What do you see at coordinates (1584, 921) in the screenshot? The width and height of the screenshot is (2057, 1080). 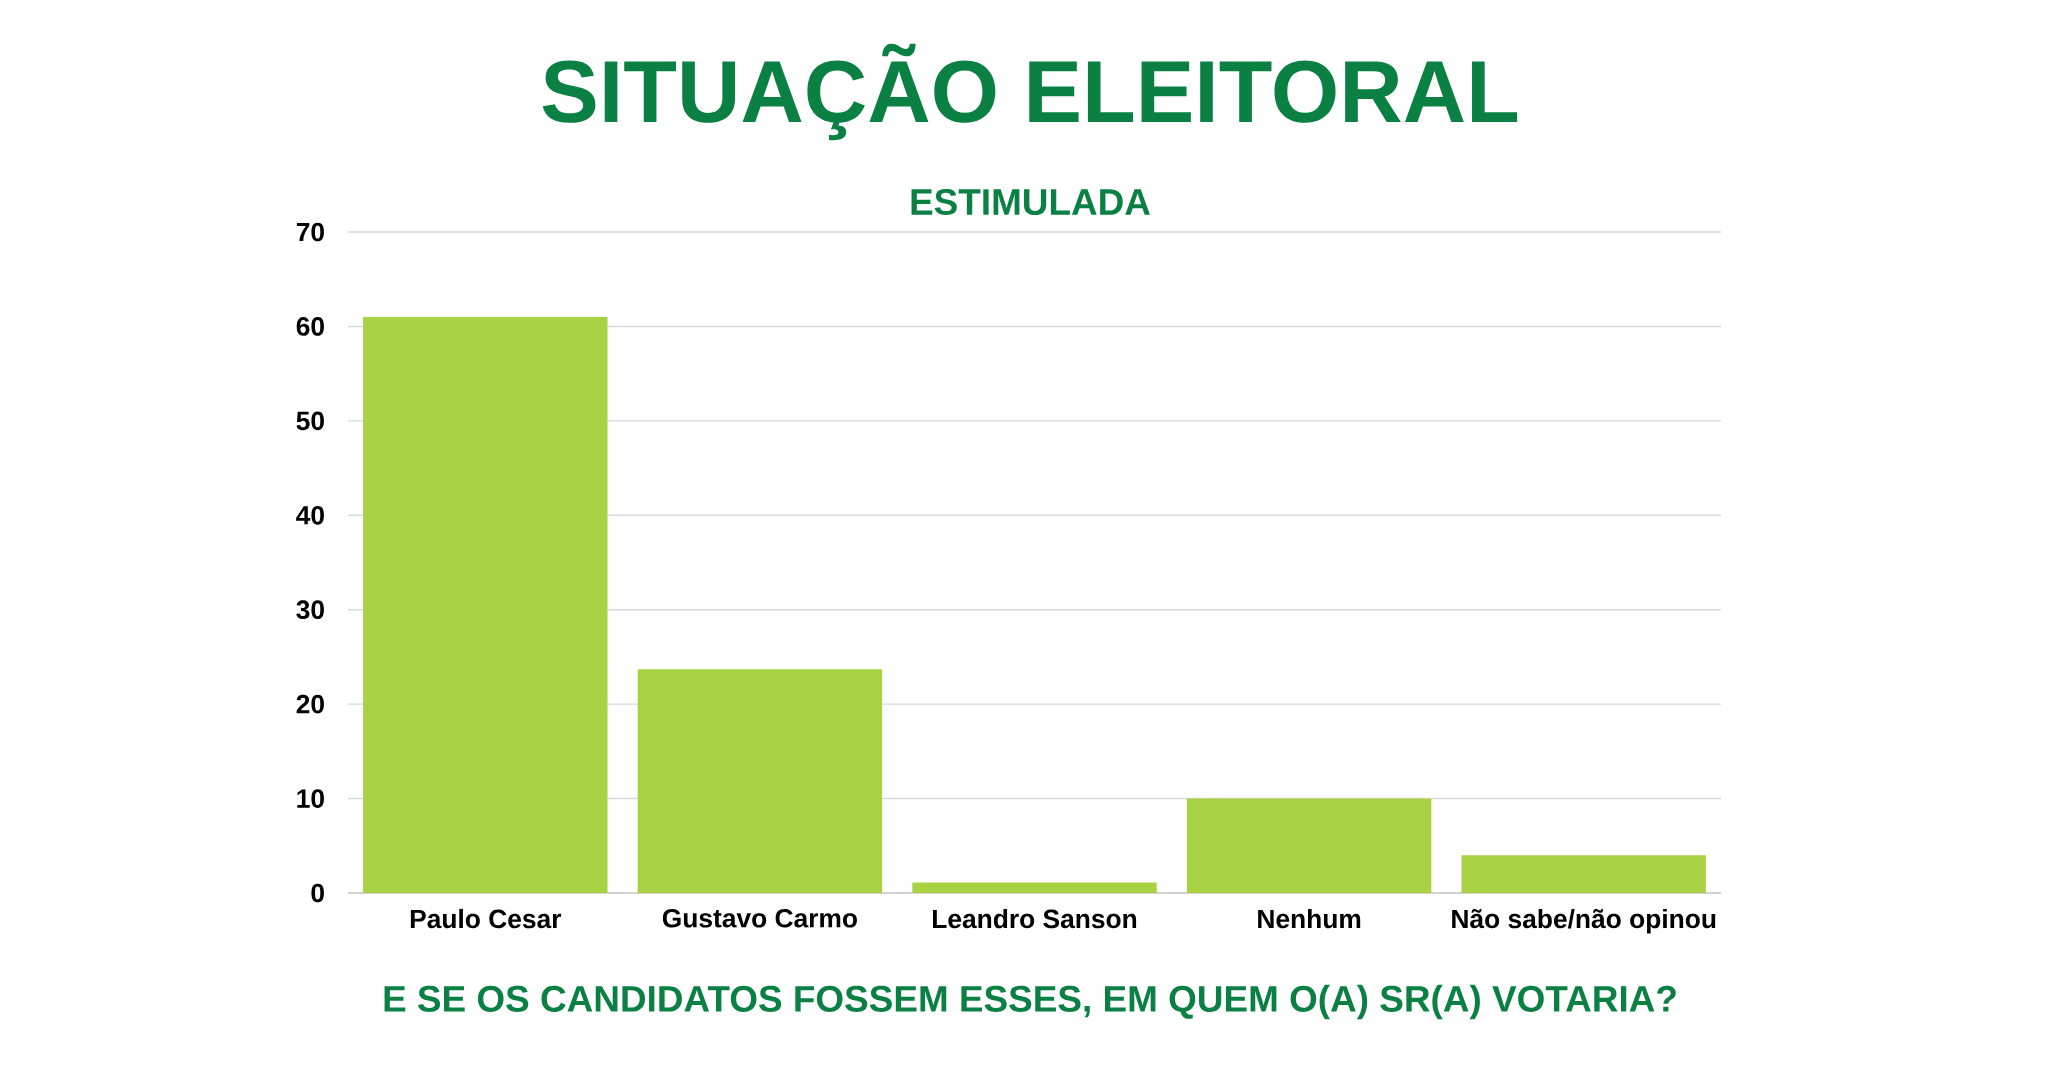 I see `x-tick-label: Não sabe/não opinou` at bounding box center [1584, 921].